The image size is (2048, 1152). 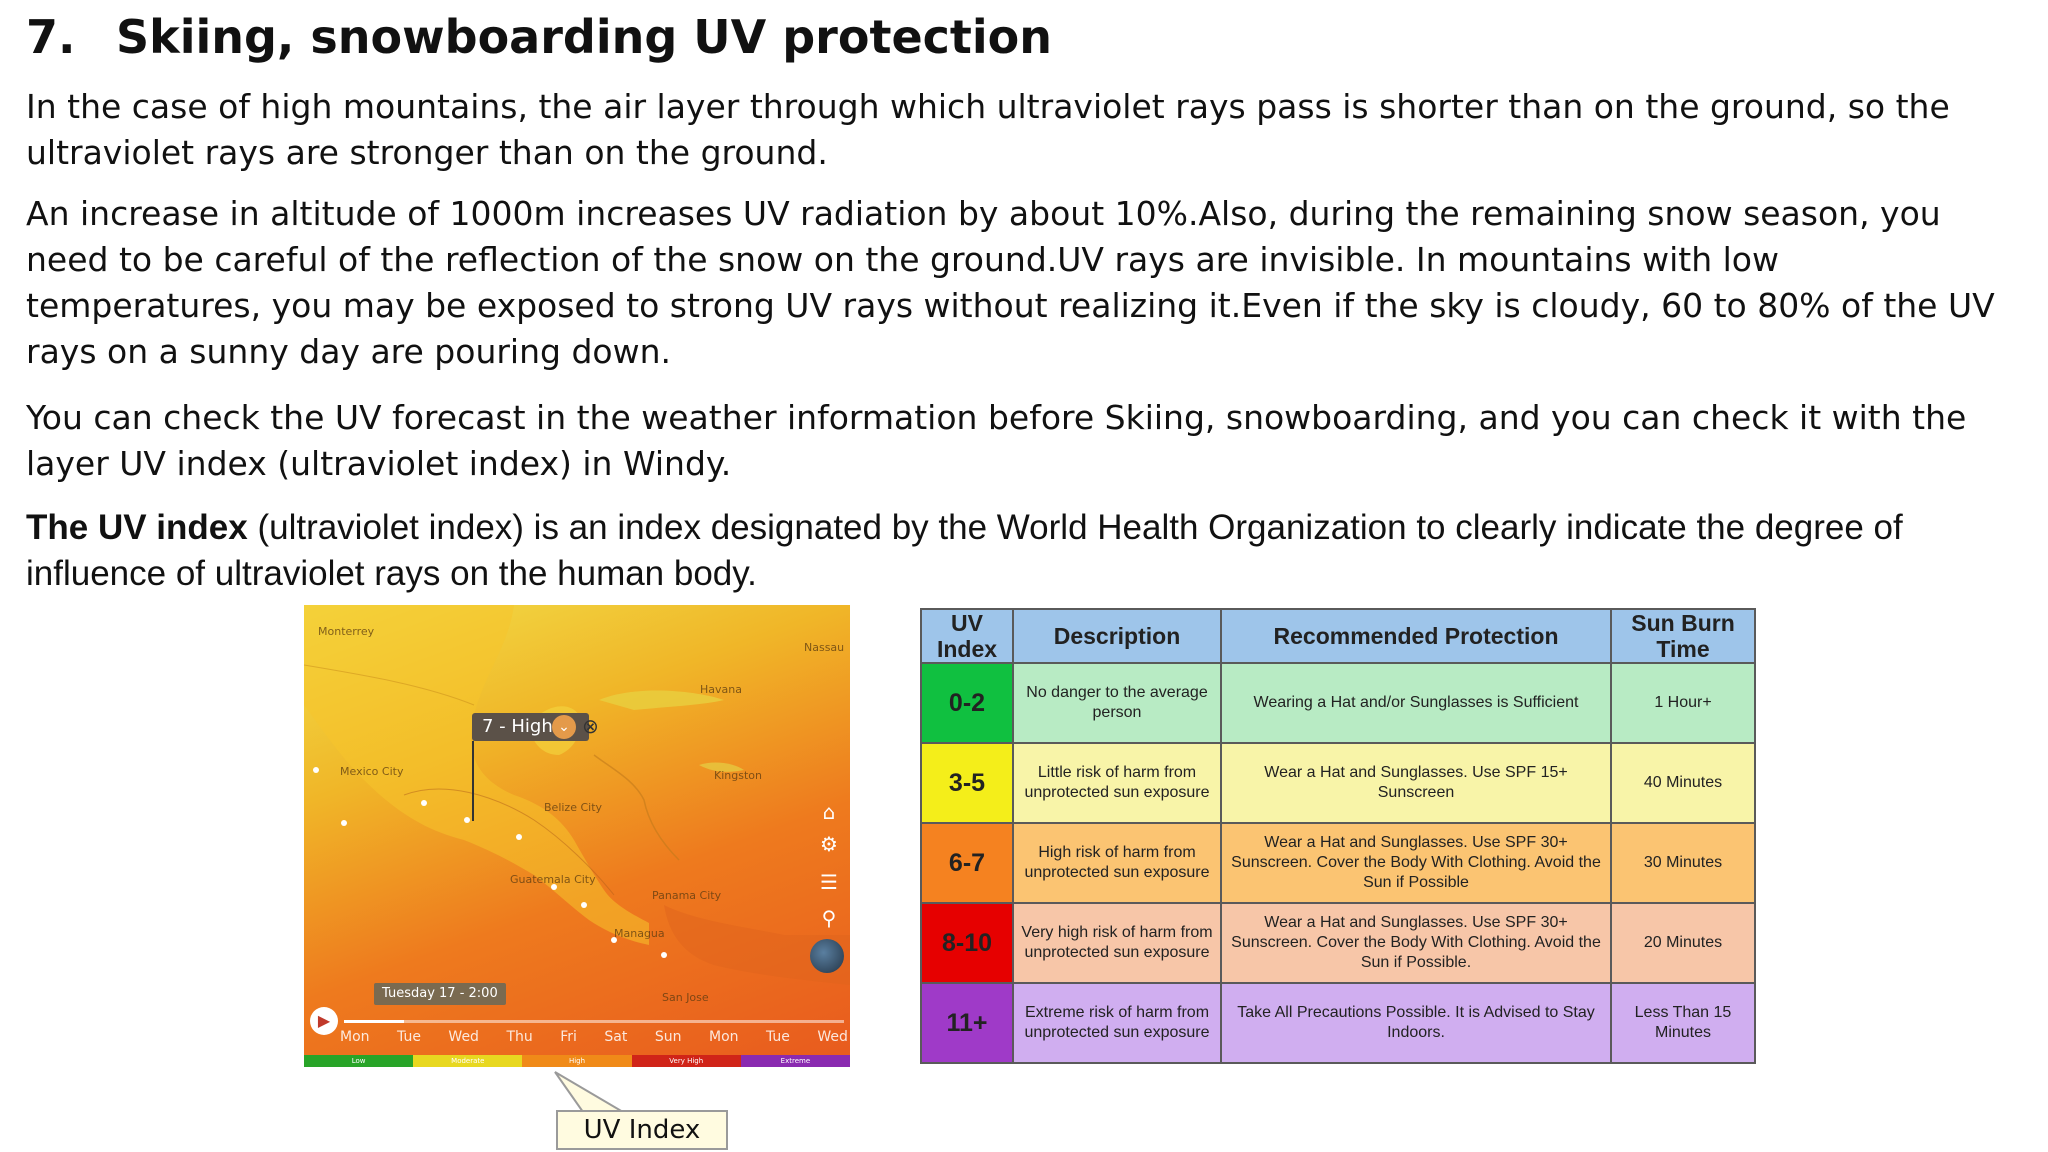 I want to click on sunburn-time-cell: Less Than 15 Minutes, so click(x=1683, y=1023).